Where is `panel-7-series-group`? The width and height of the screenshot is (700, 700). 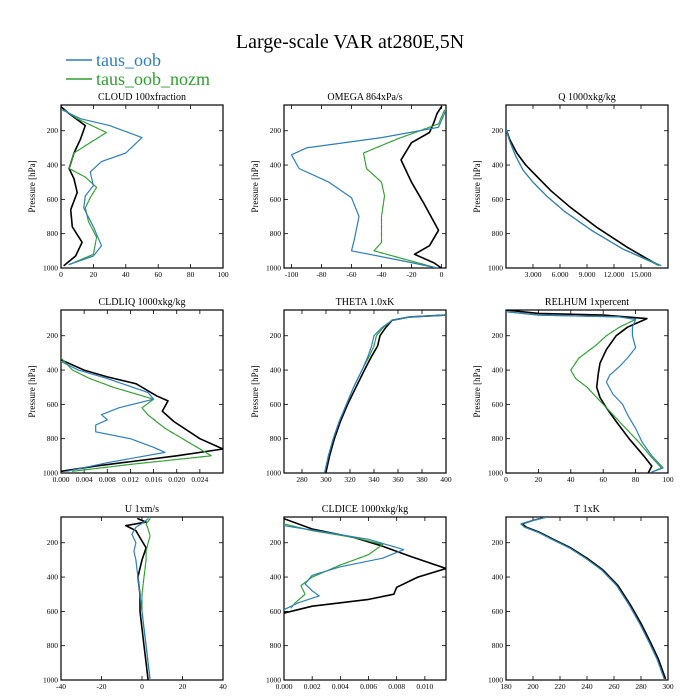 panel-7-series-group is located at coordinates (138, 598).